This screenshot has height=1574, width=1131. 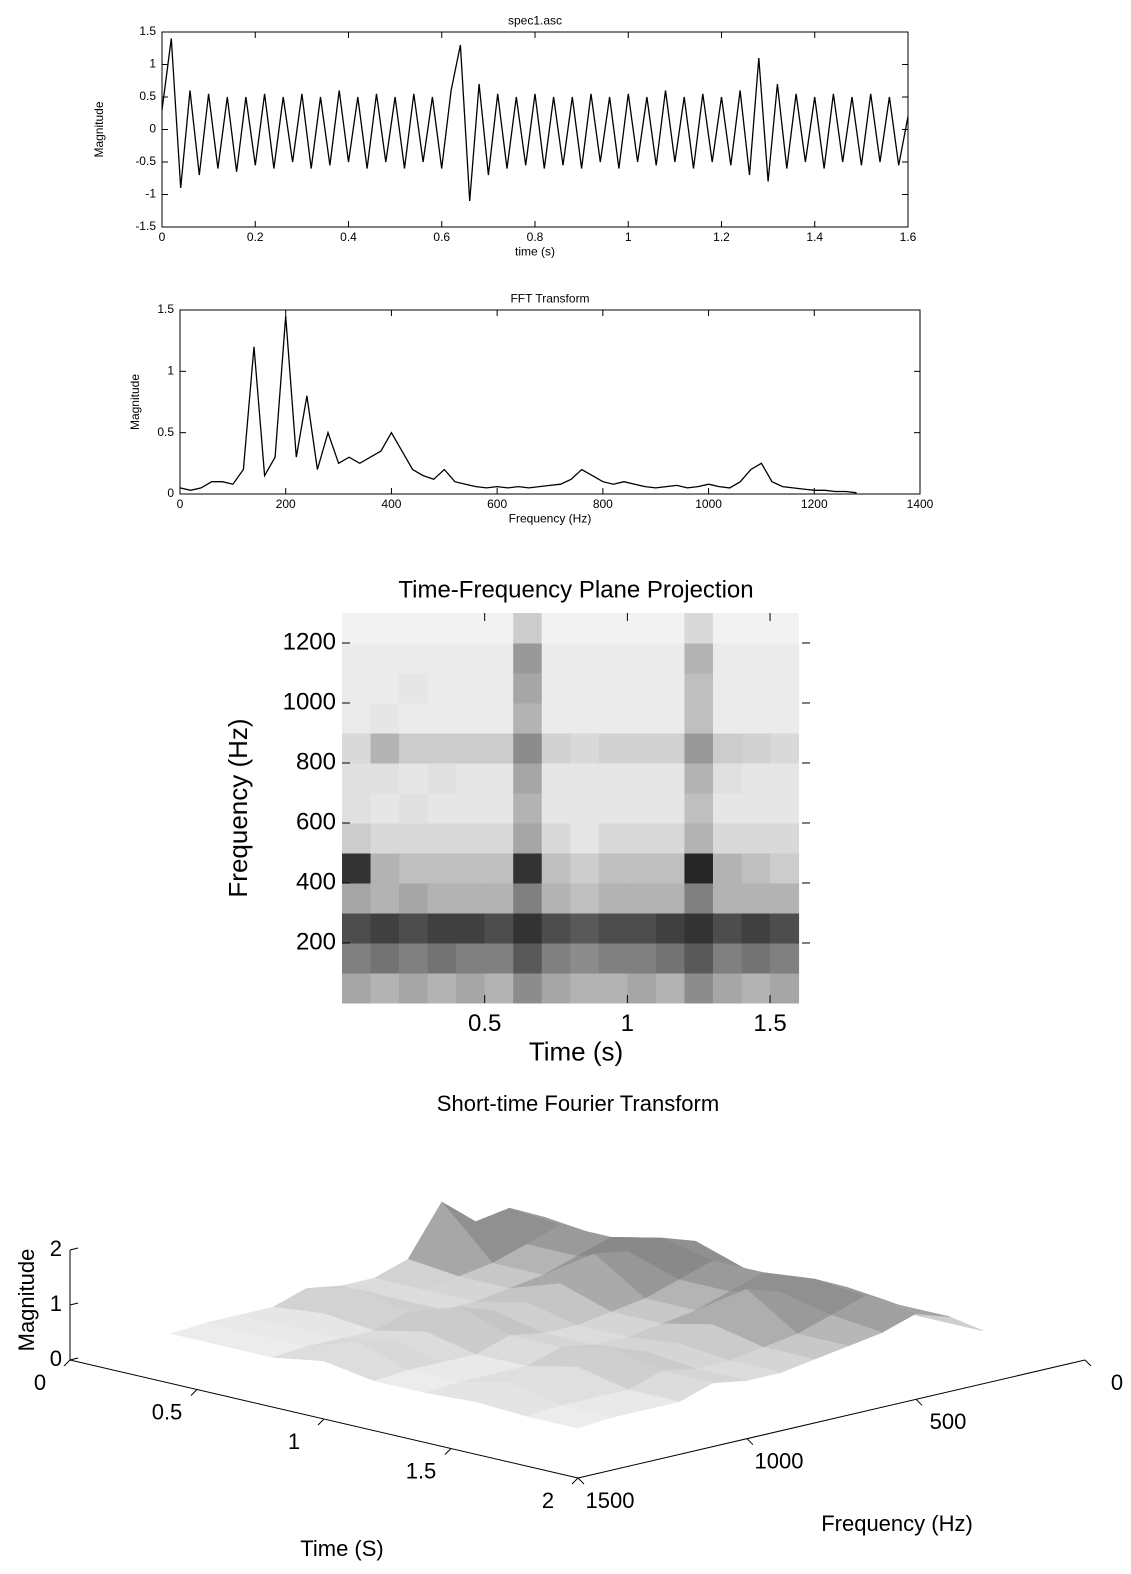 I want to click on x-tick-label: 0, so click(x=162, y=237).